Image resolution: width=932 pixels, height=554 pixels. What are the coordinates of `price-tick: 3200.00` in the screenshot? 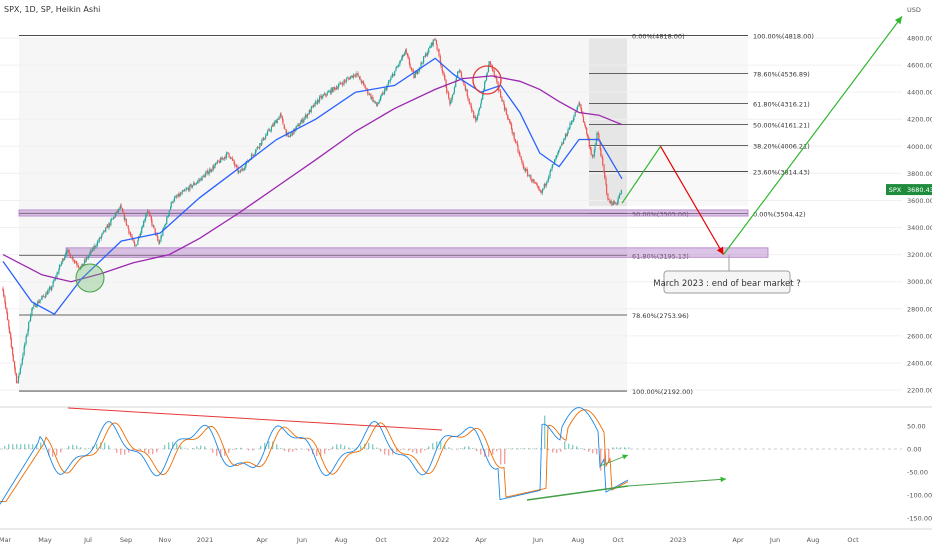 It's located at (919, 255).